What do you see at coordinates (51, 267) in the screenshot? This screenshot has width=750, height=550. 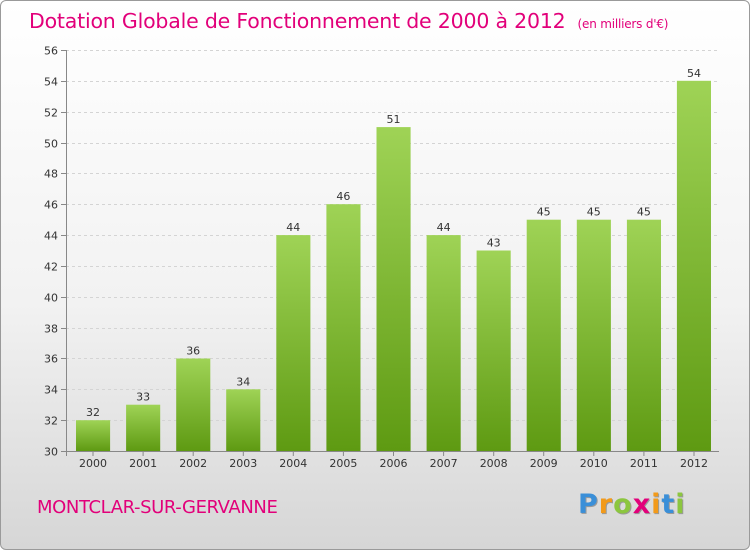 I see `y-tick-label: 42` at bounding box center [51, 267].